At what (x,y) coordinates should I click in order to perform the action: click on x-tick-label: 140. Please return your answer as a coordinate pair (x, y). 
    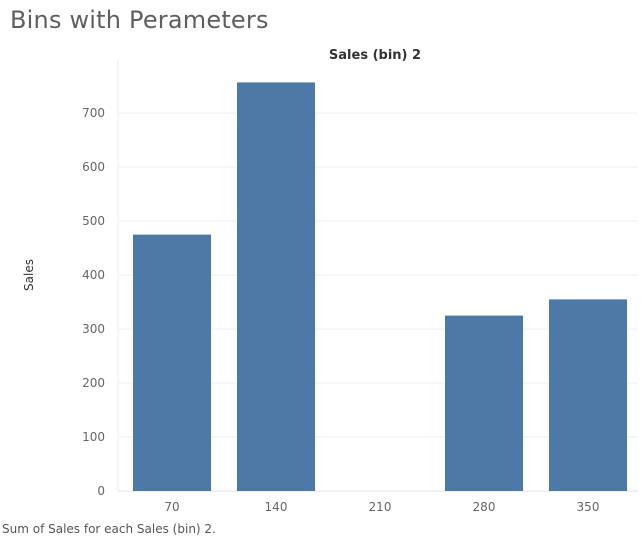
    Looking at the image, I should click on (276, 507).